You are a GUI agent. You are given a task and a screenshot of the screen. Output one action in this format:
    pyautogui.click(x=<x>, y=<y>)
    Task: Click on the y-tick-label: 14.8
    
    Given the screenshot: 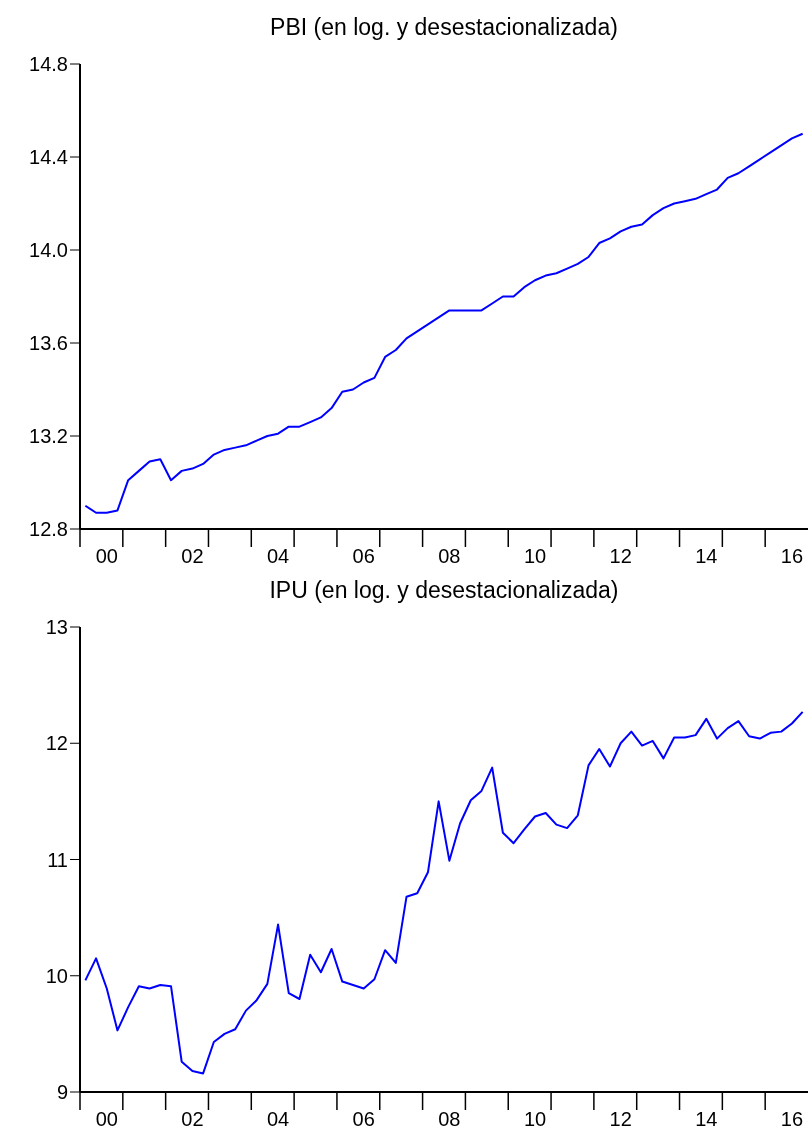 What is the action you would take?
    pyautogui.click(x=48, y=64)
    